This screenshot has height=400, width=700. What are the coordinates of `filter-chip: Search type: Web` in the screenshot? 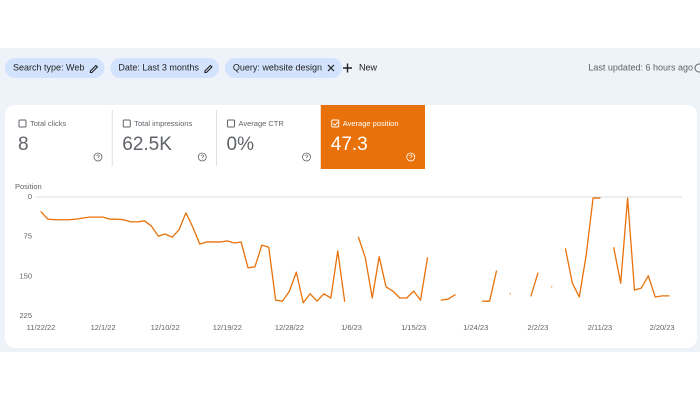 It's located at (55, 68).